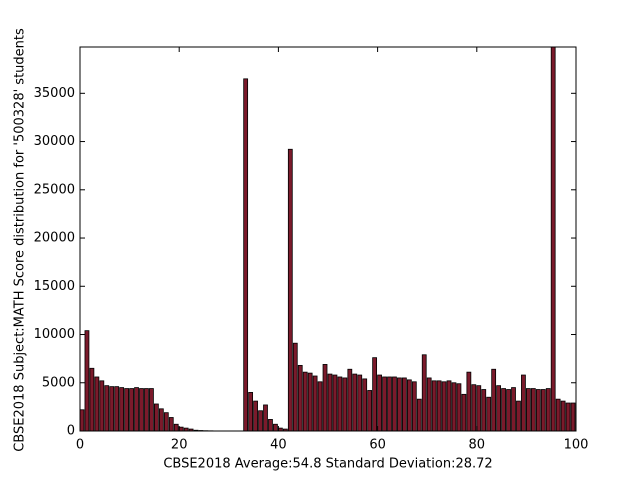  I want to click on y-tick-label: 15000, so click(54, 286).